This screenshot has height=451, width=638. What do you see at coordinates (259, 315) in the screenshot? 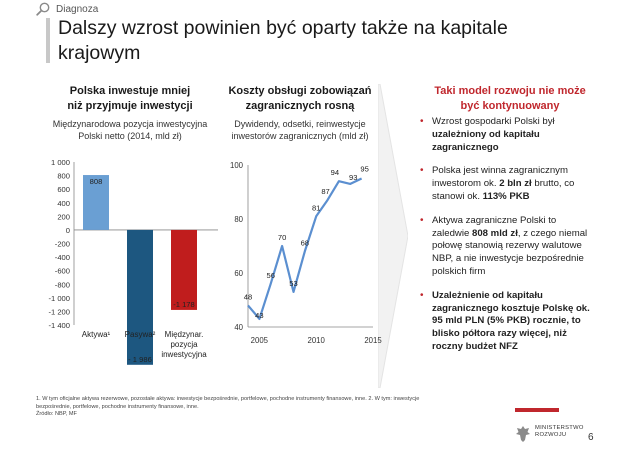
I see `data-point-label: 43` at bounding box center [259, 315].